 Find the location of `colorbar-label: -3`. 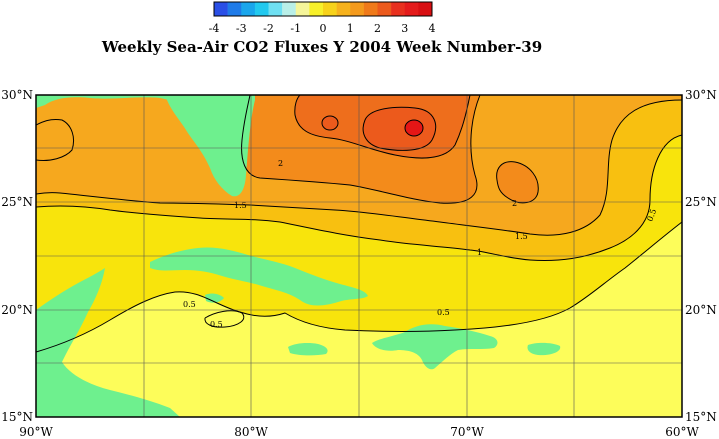

colorbar-label: -3 is located at coordinates (241, 28).